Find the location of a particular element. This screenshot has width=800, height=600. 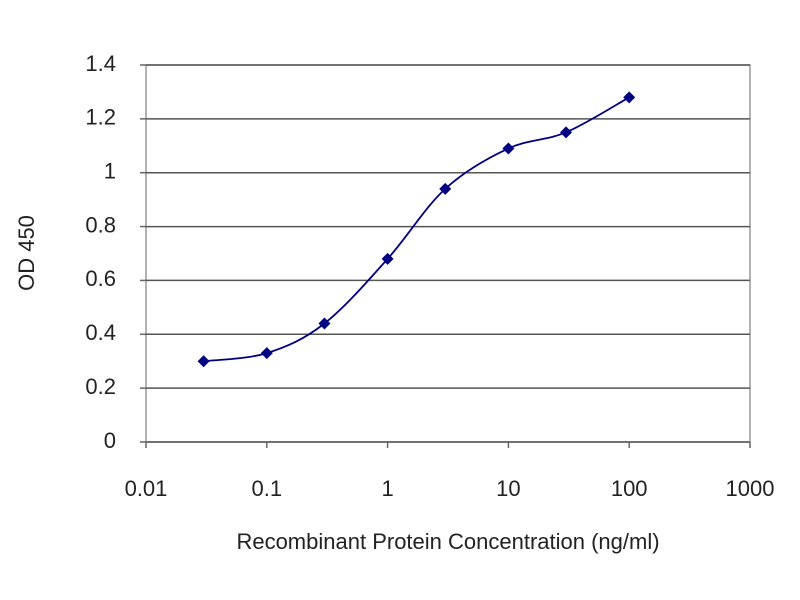

y-axis-title: OD 450 is located at coordinates (26, 253).